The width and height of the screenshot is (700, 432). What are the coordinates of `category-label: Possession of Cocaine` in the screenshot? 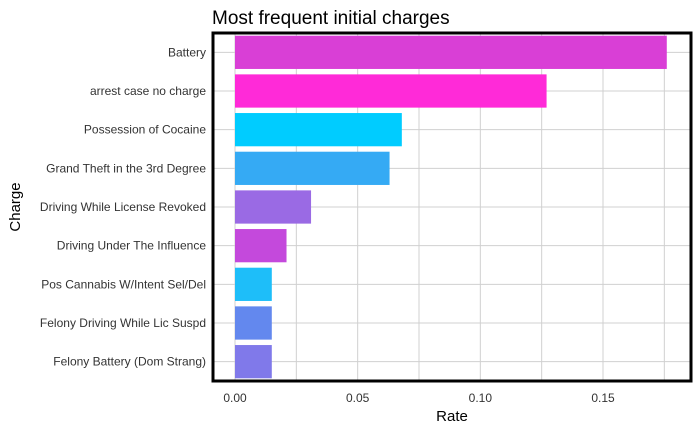 It's located at (145, 130).